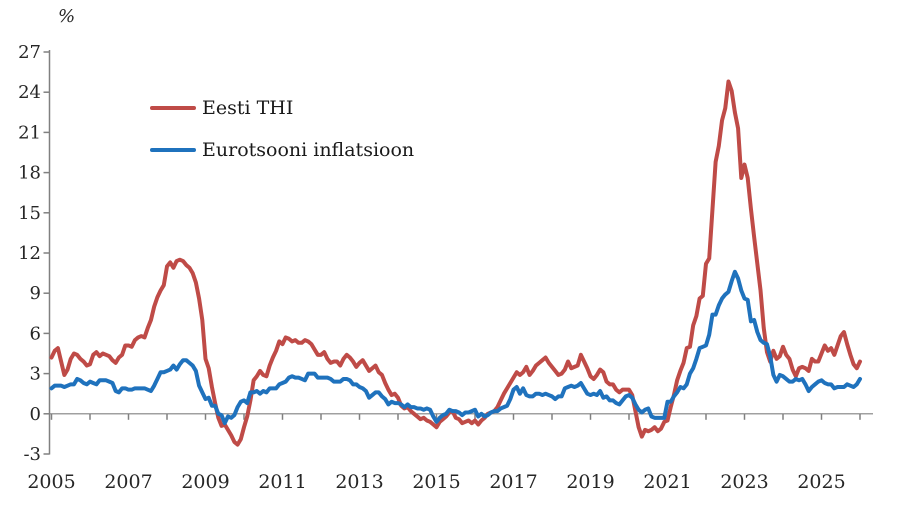 This screenshot has height=511, width=908. Describe the element at coordinates (282, 482) in the screenshot. I see `x-axis-tick-label: 2011` at that location.